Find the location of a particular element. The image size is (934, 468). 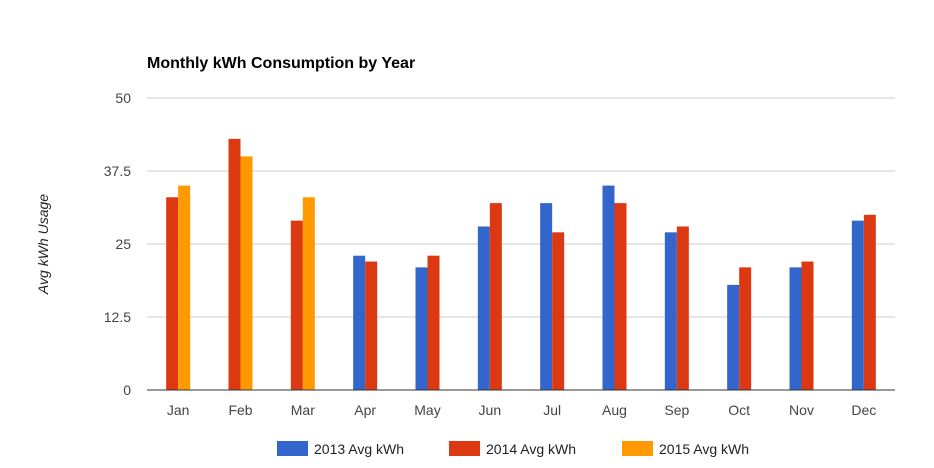

x-tick-label: Dec is located at coordinates (863, 410).